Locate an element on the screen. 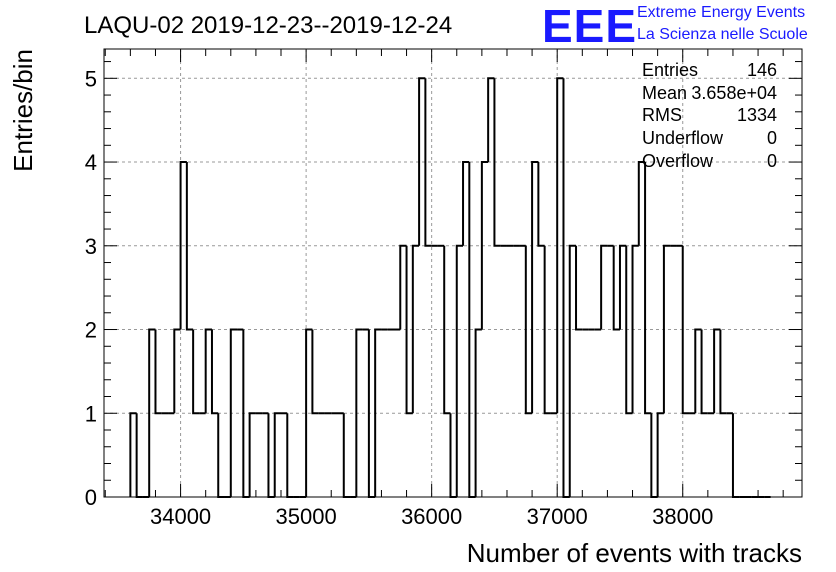 This screenshot has height=572, width=836. x-tick-label-2: 36000 is located at coordinates (431, 516).